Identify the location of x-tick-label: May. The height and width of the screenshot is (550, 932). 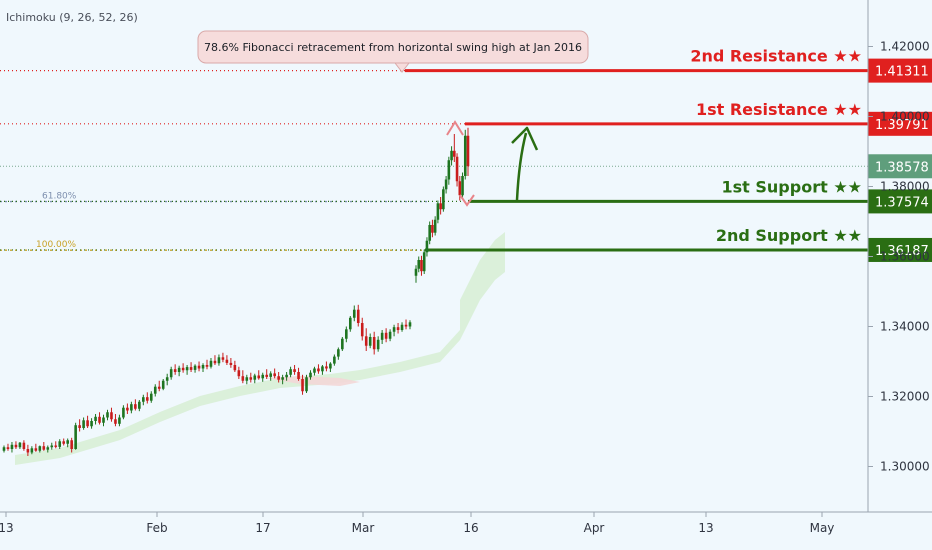
(822, 528).